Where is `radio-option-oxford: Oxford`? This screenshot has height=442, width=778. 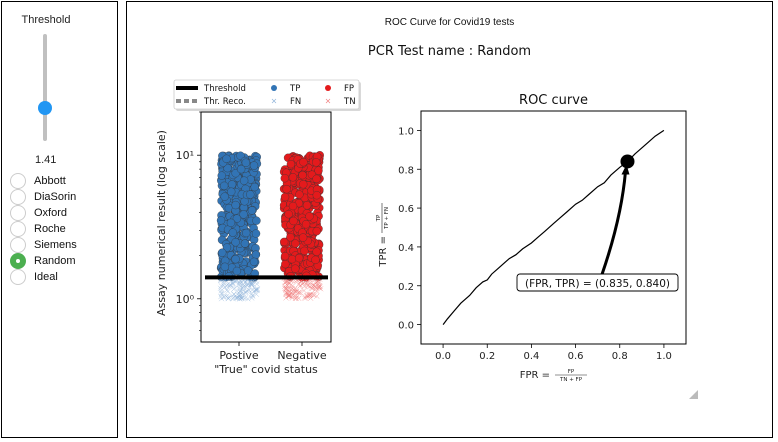
radio-option-oxford: Oxford is located at coordinates (43, 213).